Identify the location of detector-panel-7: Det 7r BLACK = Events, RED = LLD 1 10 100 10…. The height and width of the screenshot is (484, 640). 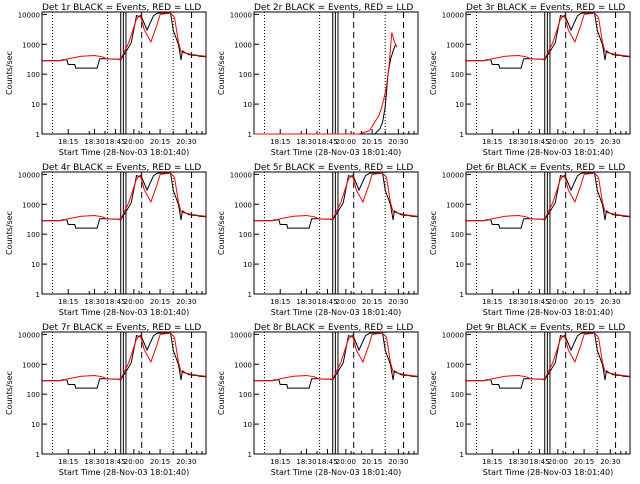
(106, 400).